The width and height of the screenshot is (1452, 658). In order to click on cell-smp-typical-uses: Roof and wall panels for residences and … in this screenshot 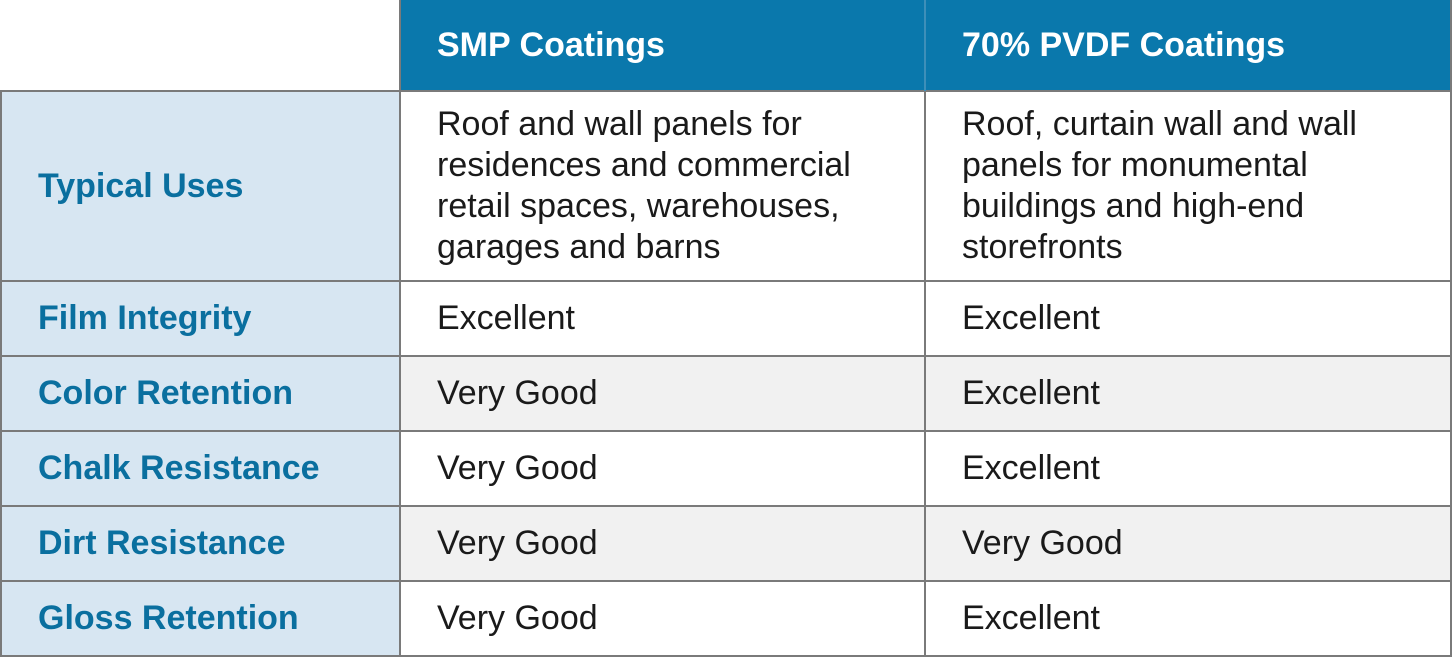, I will do `click(644, 185)`.